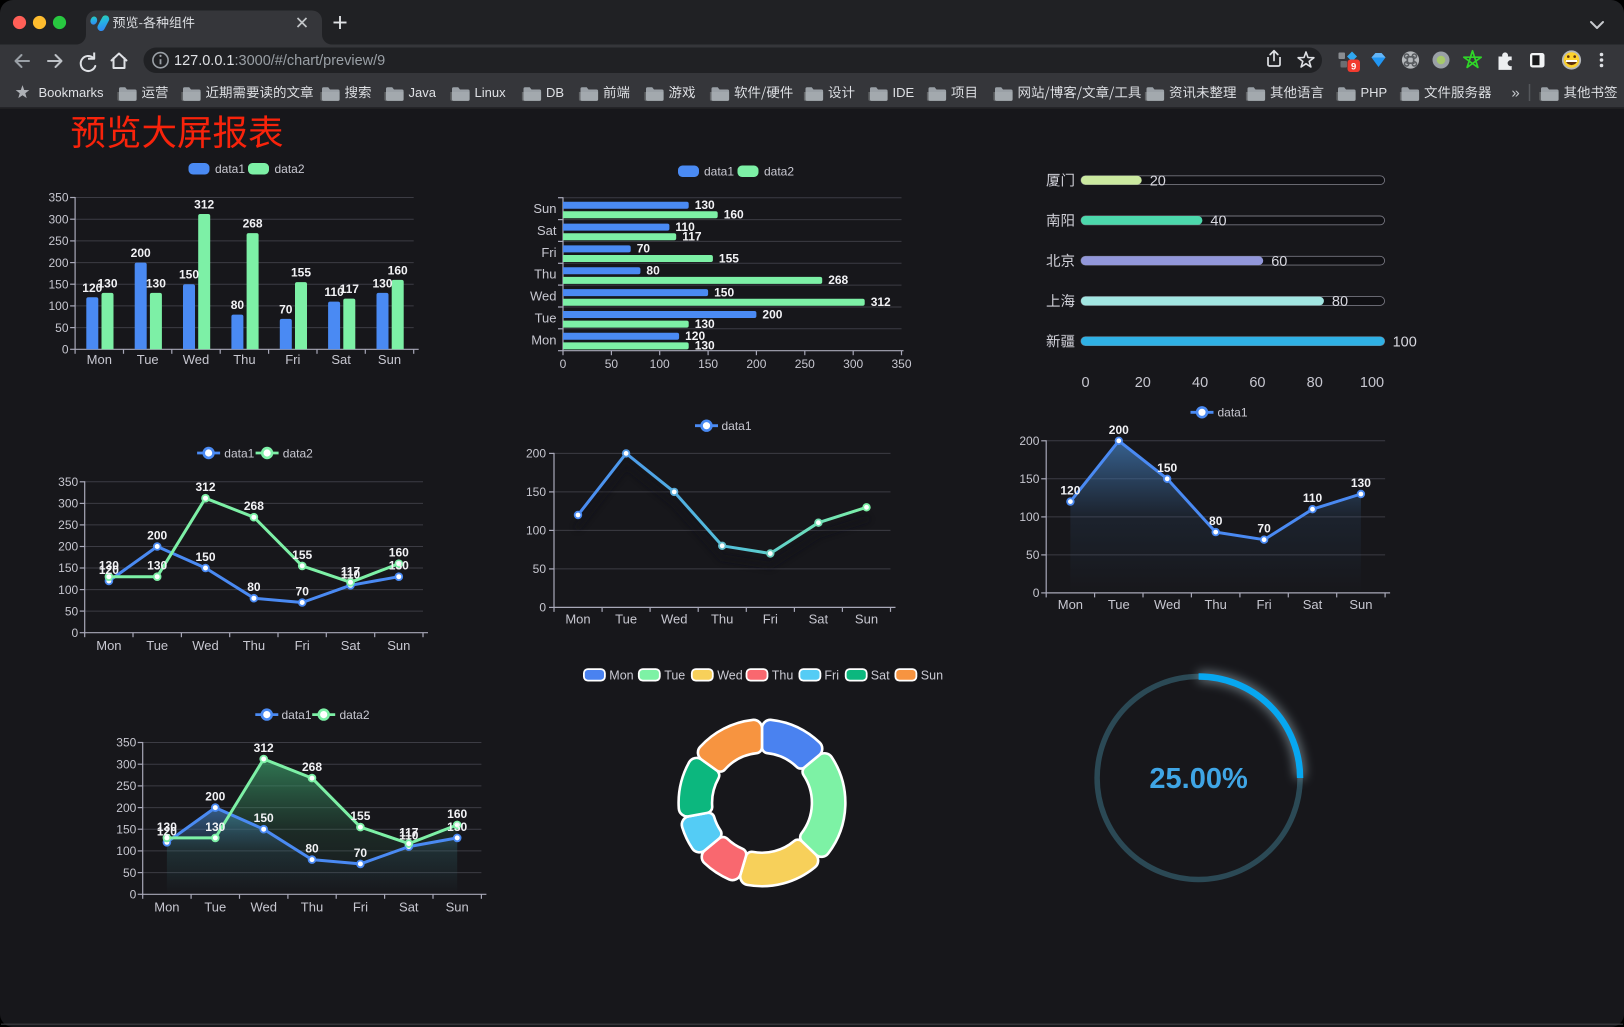 The image size is (1624, 1027). Describe the element at coordinates (1233, 413) in the screenshot. I see `svg-text: data1` at that location.